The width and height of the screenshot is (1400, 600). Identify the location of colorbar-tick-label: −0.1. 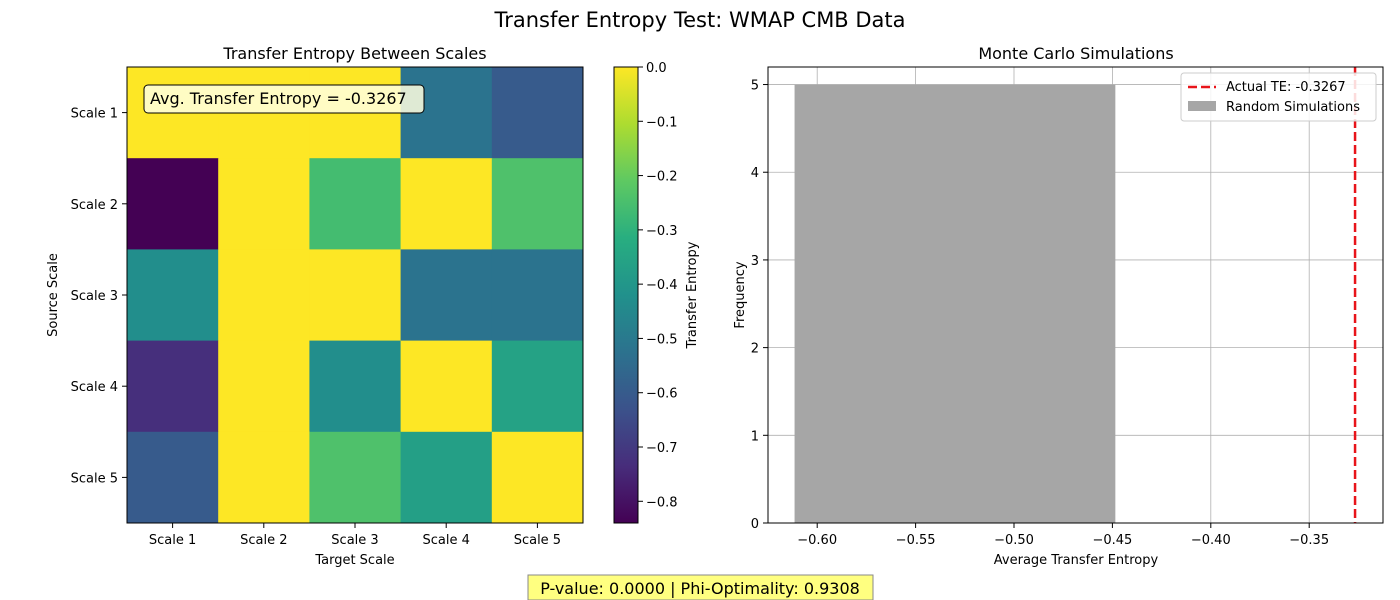
(662, 122).